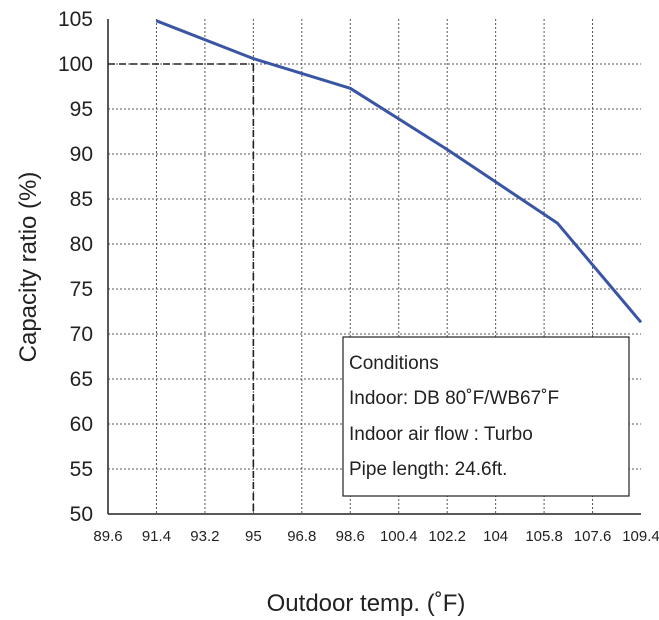 The image size is (659, 620). Describe the element at coordinates (447, 536) in the screenshot. I see `x-tick-label: 102.2` at that location.